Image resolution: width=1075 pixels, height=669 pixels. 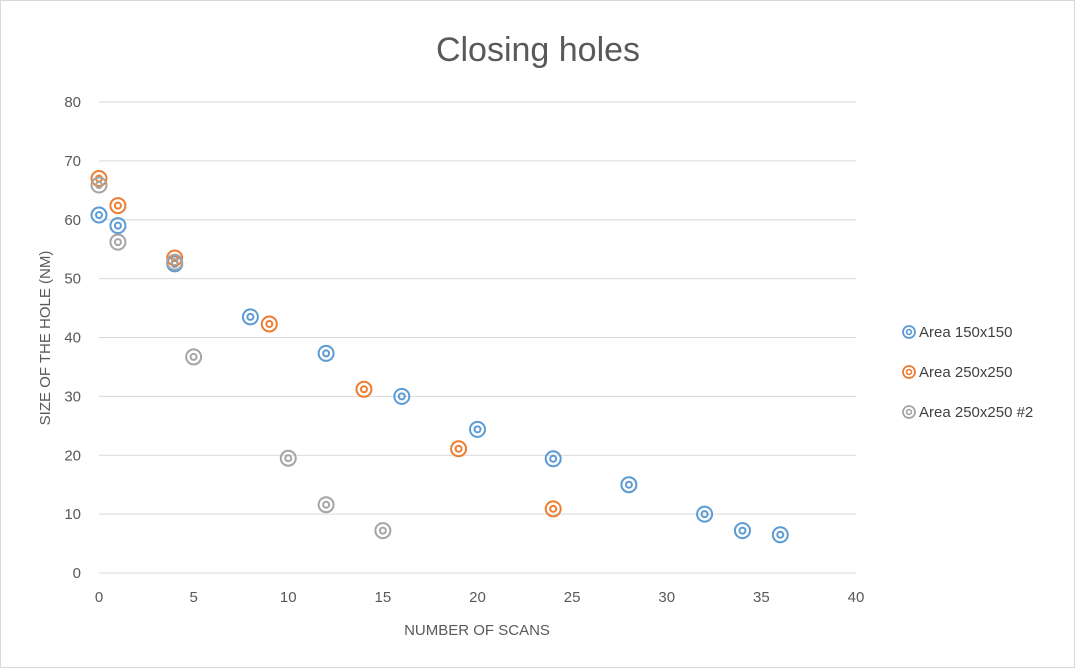 What do you see at coordinates (976, 412) in the screenshot?
I see `legend-label: Area 250x250 #2` at bounding box center [976, 412].